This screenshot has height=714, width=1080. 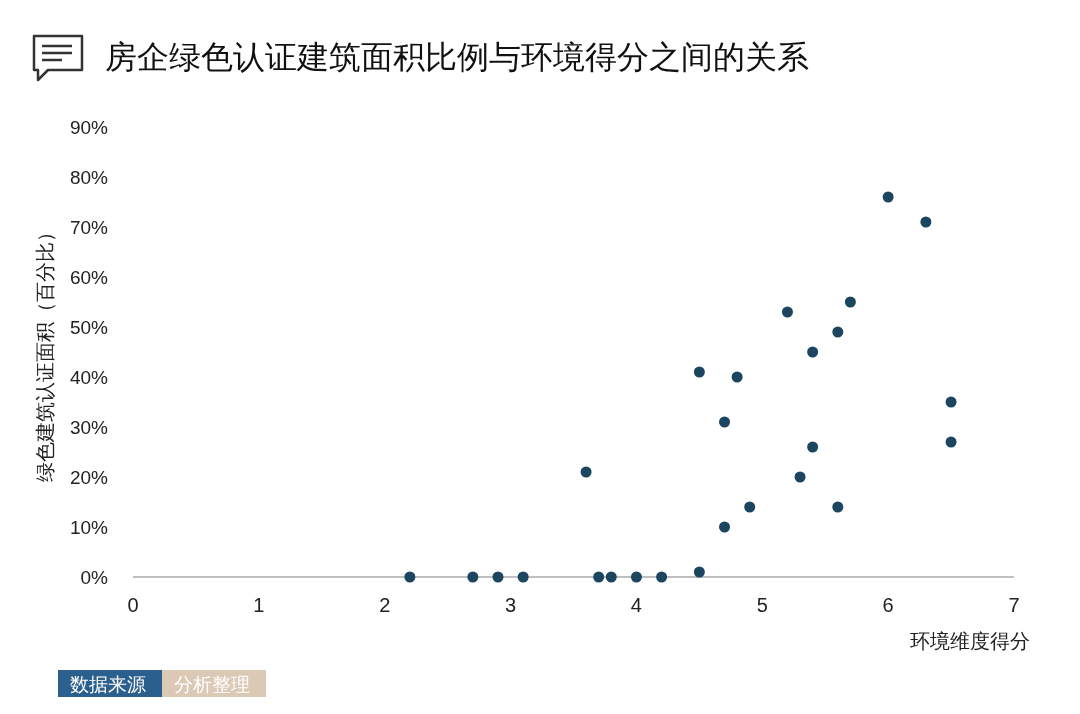 What do you see at coordinates (89, 477) in the screenshot?
I see `y-tick-label: 20%` at bounding box center [89, 477].